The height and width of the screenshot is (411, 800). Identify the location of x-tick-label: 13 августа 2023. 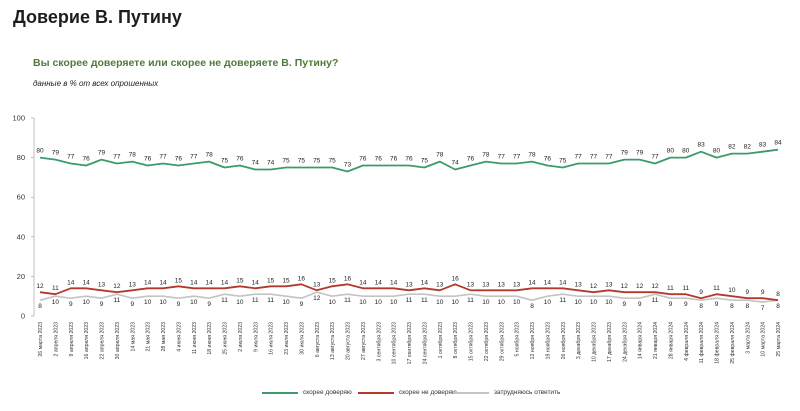
(333, 341).